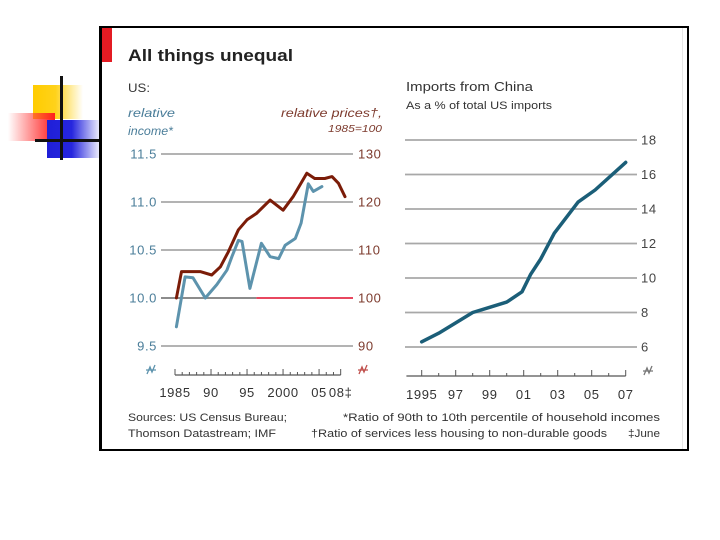  What do you see at coordinates (174, 392) in the screenshot?
I see `x-tick-label: 1985` at bounding box center [174, 392].